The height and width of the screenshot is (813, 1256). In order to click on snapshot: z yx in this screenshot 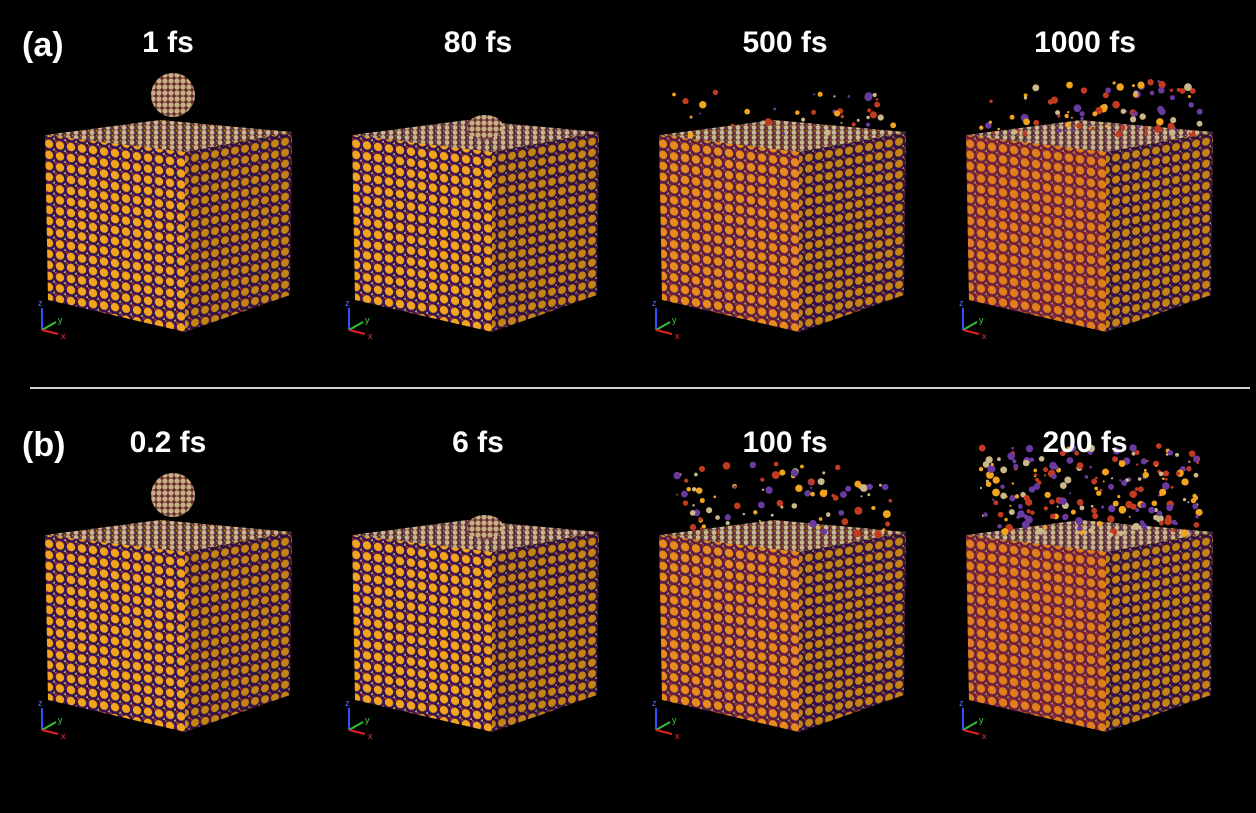, I will do `click(779, 215)`.